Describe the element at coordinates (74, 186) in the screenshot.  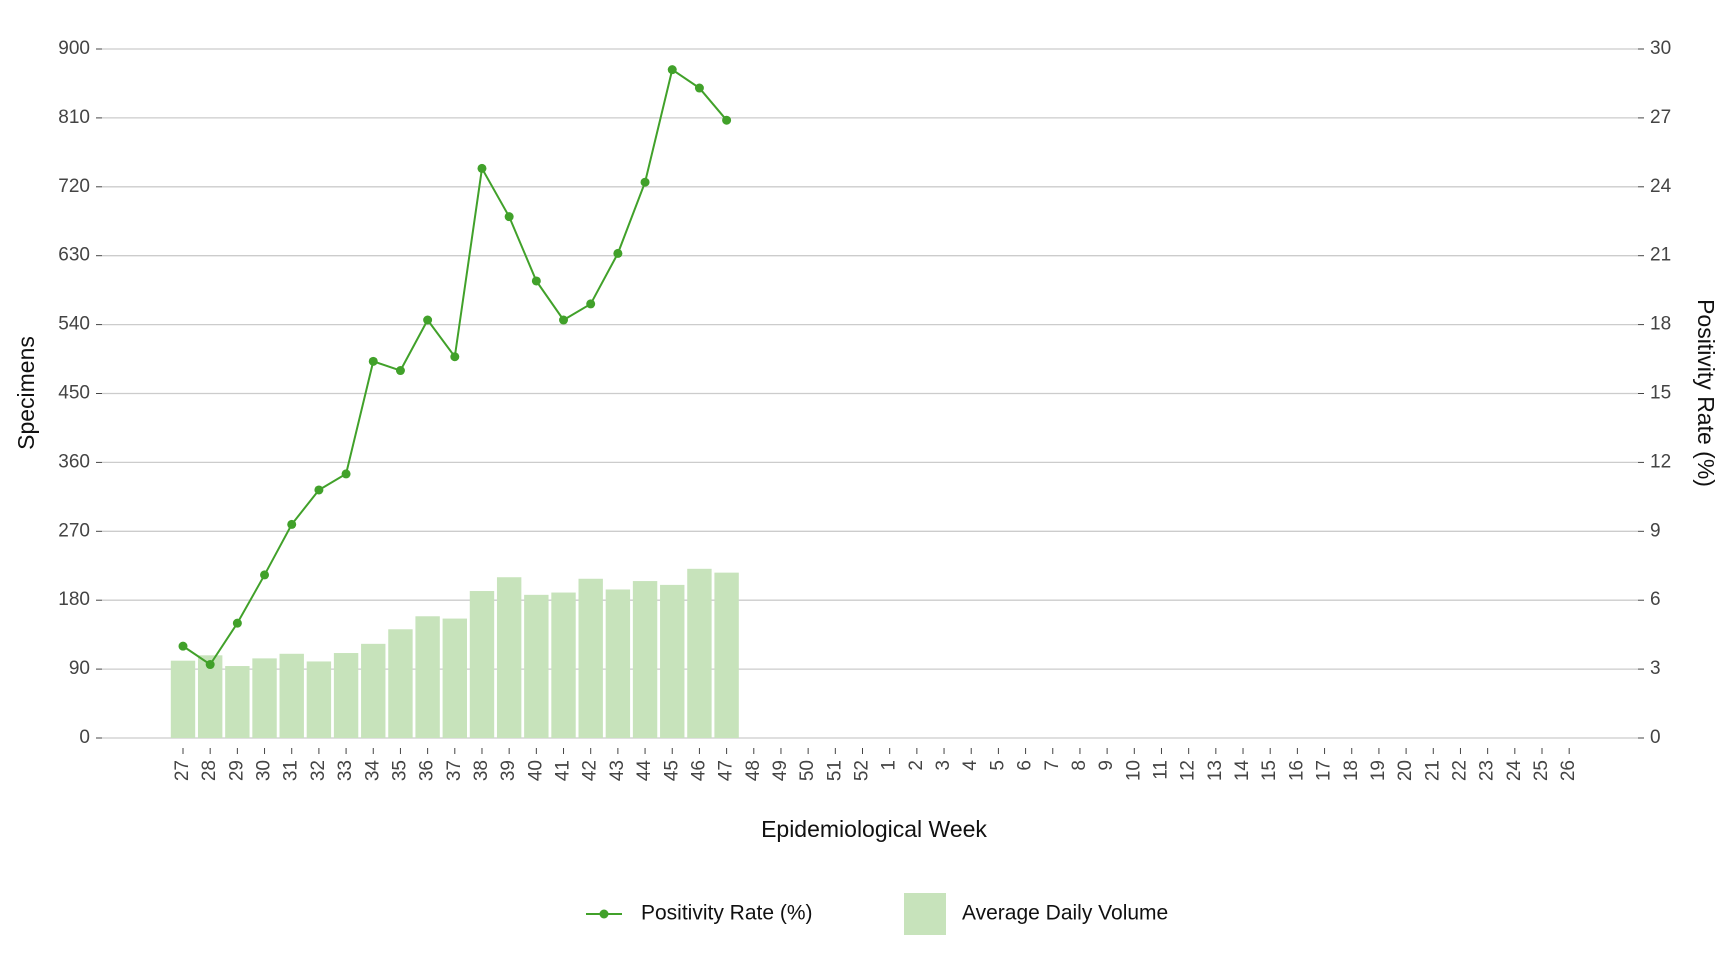
I see `y-tick-label: 720` at that location.